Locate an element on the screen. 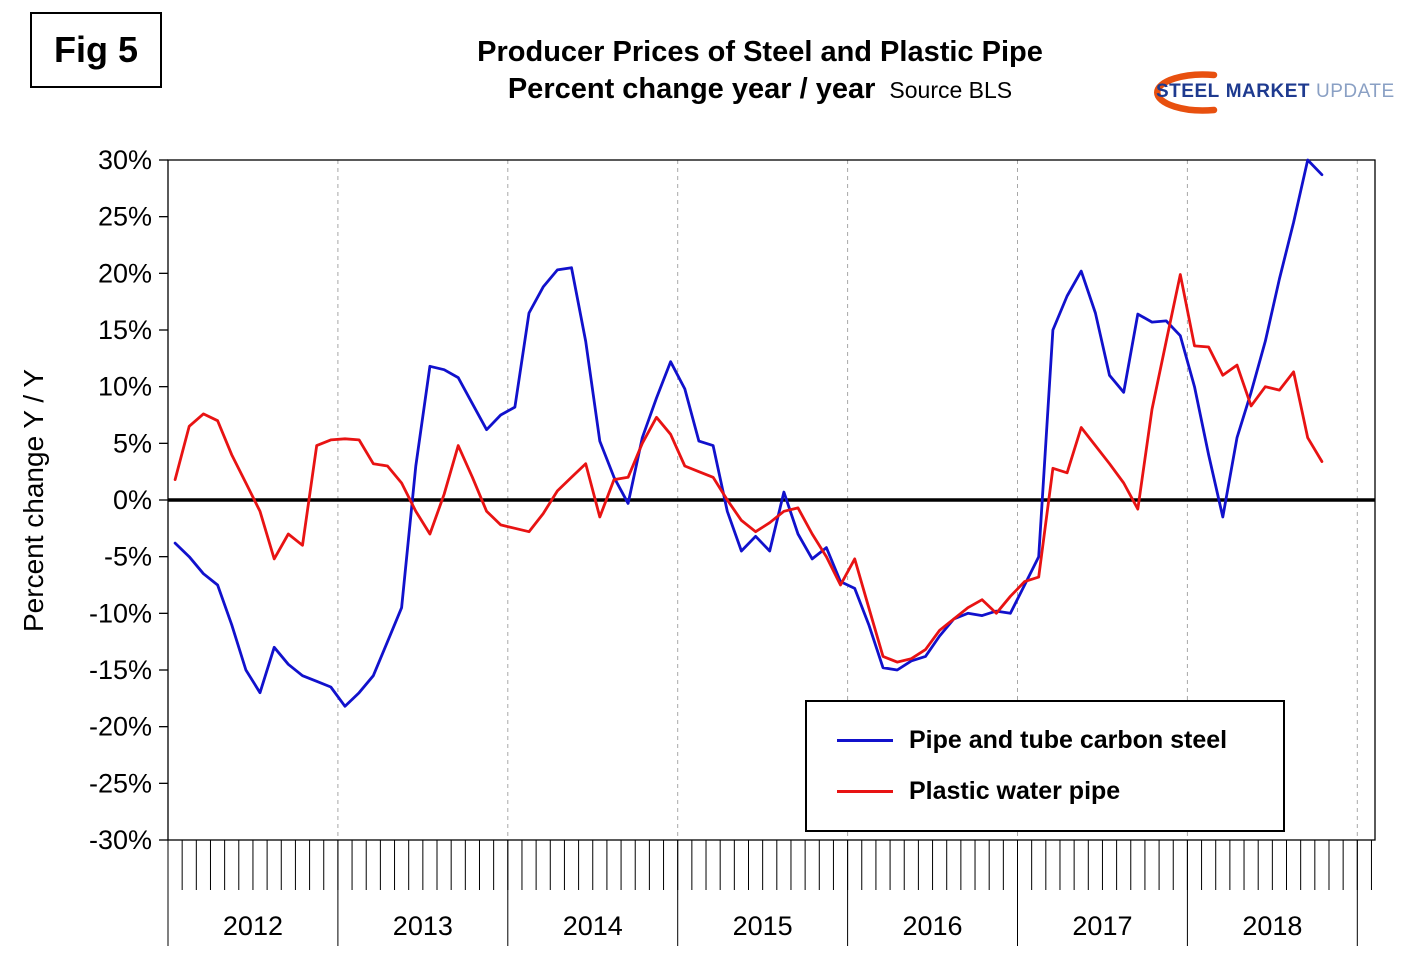  svg-text: 2016 is located at coordinates (933, 926).